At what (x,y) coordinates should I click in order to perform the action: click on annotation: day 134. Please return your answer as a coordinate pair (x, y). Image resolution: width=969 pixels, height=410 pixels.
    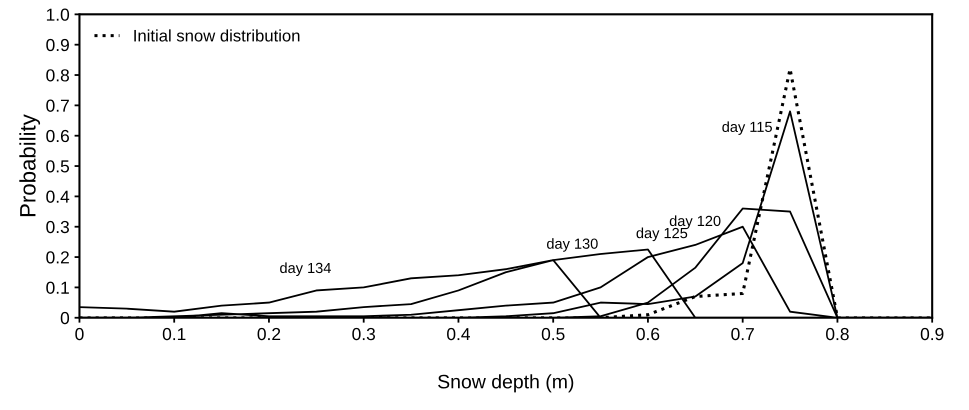
    Looking at the image, I should click on (305, 269).